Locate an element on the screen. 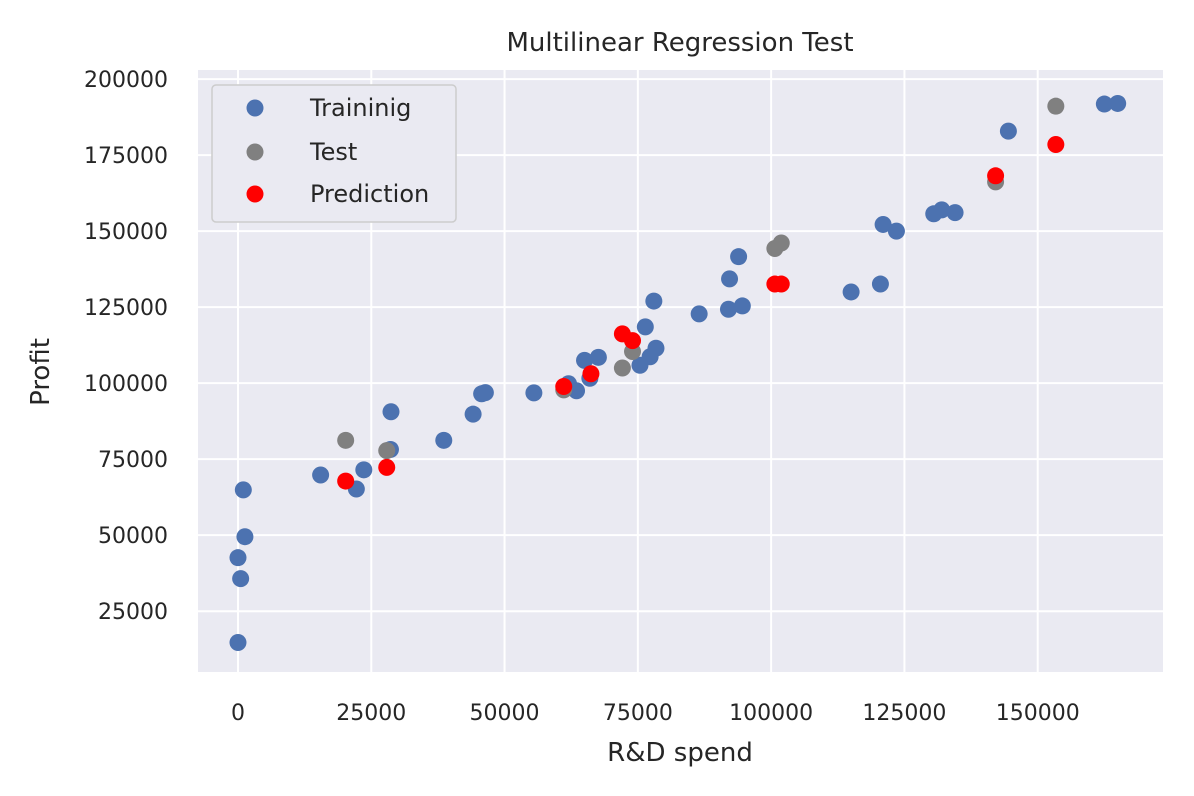  legend-label-test: Test is located at coordinates (333, 152).